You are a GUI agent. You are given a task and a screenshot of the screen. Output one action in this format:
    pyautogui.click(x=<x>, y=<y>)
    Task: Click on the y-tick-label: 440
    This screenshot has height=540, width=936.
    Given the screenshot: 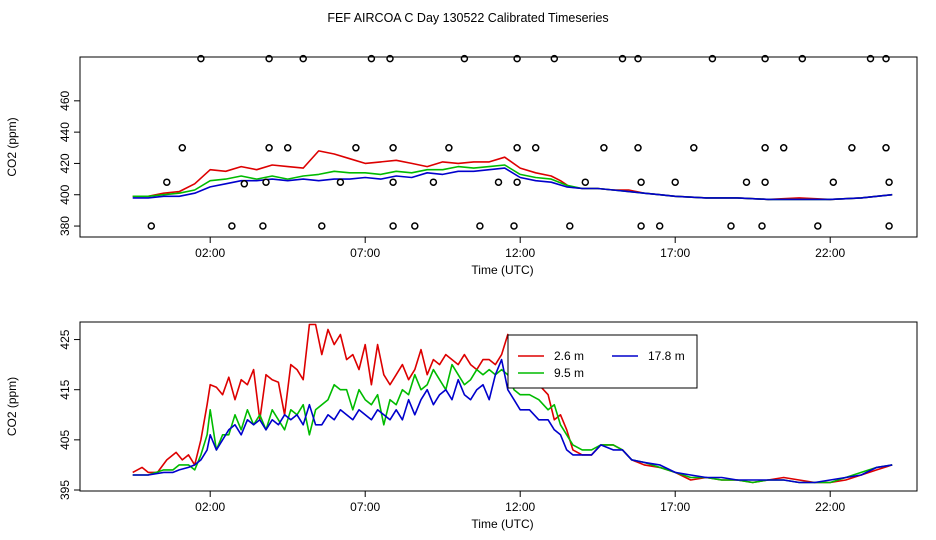 What is the action you would take?
    pyautogui.click(x=65, y=132)
    